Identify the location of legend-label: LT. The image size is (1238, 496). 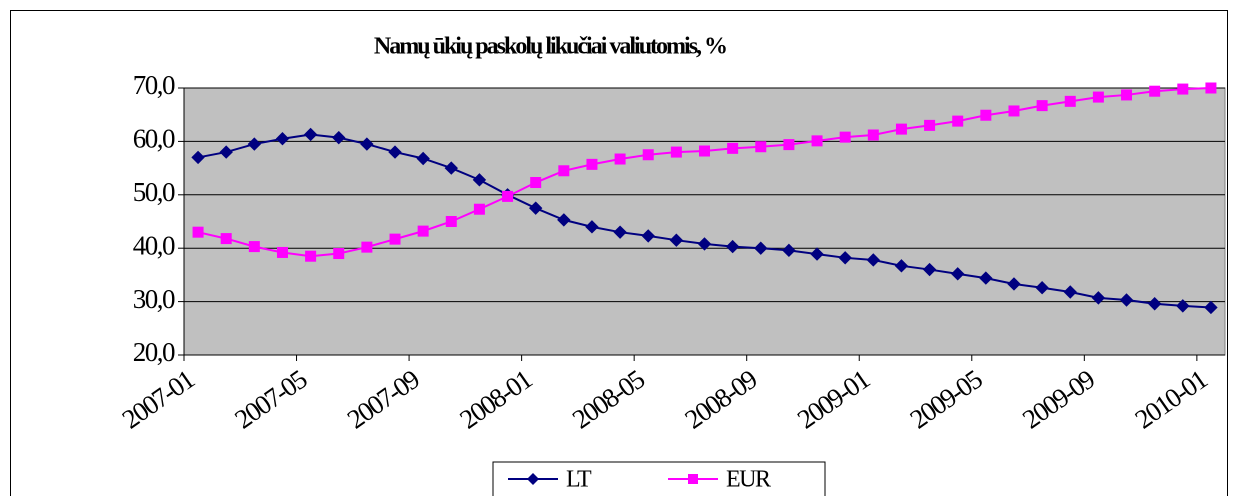
(579, 480).